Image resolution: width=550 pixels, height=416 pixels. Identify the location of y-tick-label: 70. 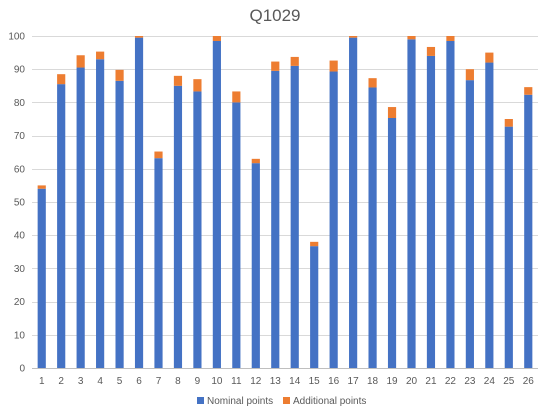
(20, 136).